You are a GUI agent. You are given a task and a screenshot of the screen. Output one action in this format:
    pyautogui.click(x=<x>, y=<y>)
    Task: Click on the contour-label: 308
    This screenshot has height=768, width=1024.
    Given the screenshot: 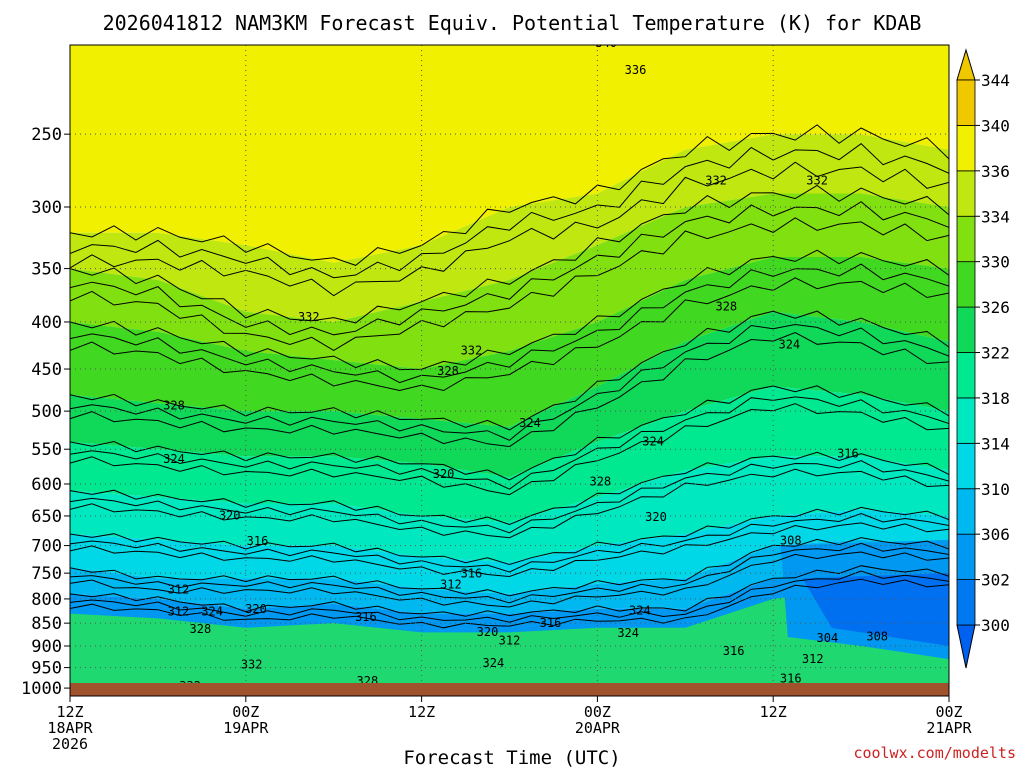 What is the action you would take?
    pyautogui.click(x=791, y=540)
    